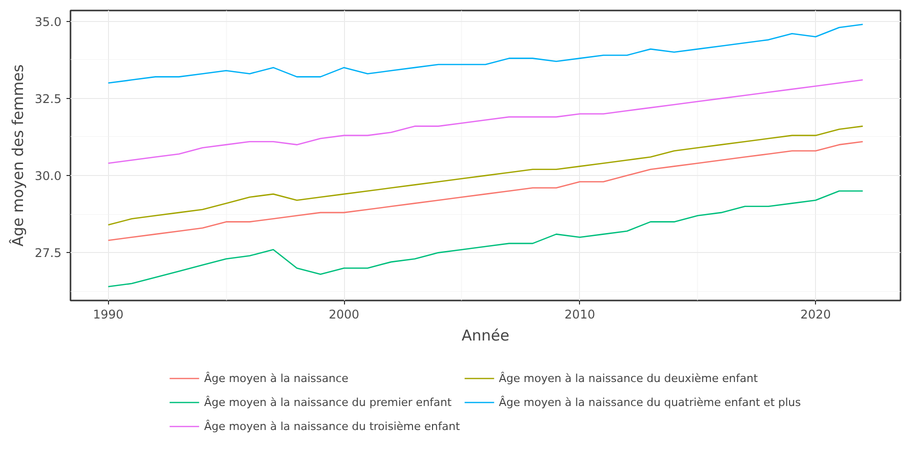  What do you see at coordinates (486, 335) in the screenshot?
I see `x-axis-title: Année` at bounding box center [486, 335].